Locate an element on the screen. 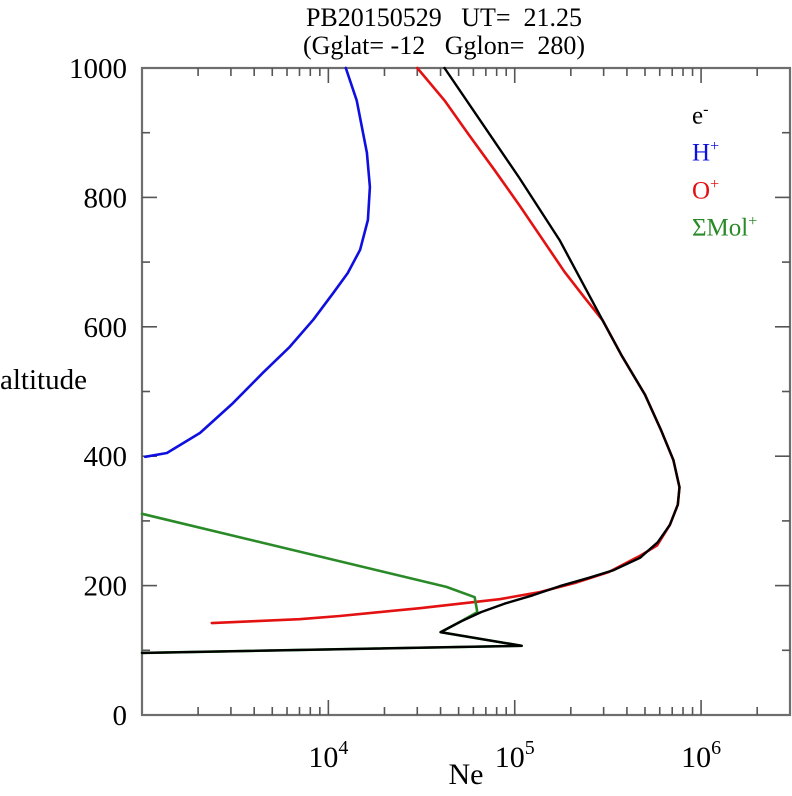  x-tick-label: 10⁵ is located at coordinates (515, 755).